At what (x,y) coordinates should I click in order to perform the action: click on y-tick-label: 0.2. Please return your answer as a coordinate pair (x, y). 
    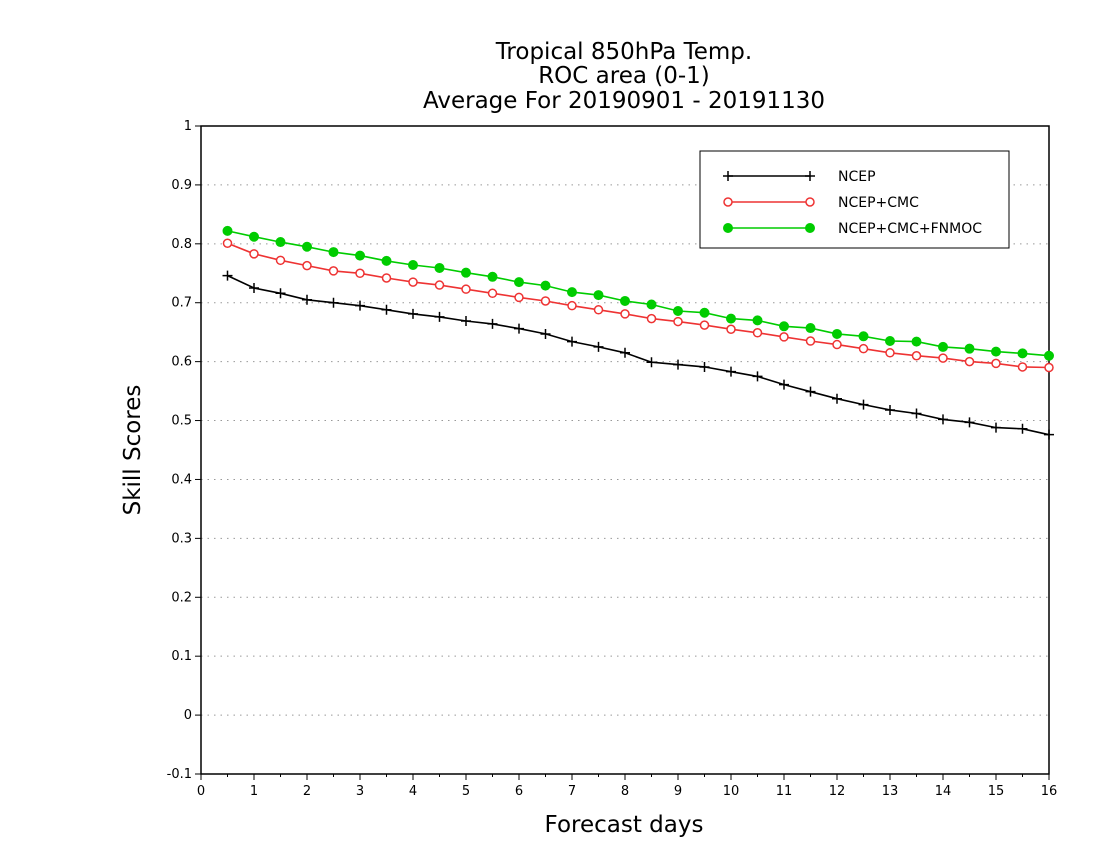
    Looking at the image, I should click on (181, 597).